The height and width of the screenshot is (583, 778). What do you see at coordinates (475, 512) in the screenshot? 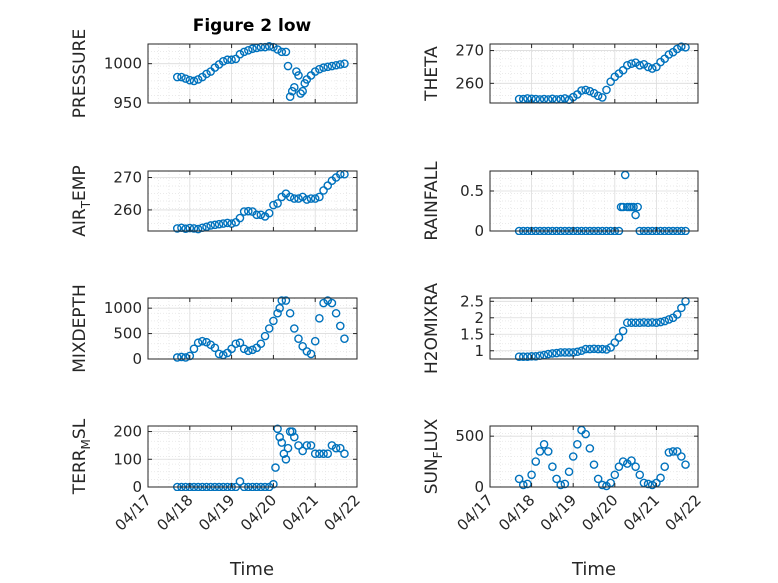
I see `x-tick-label: 04/17` at bounding box center [475, 512].